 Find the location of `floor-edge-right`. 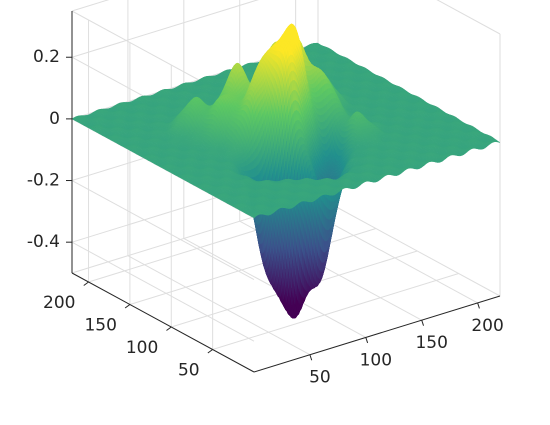

floor-edge-right is located at coordinates (409, 246).